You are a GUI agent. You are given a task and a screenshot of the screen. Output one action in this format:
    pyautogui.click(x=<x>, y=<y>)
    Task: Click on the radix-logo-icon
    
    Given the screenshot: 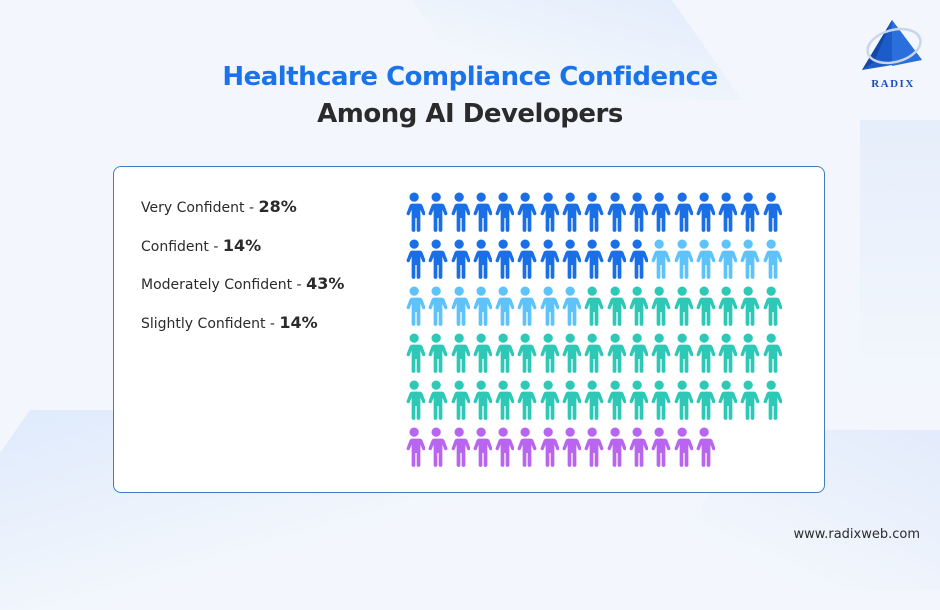 What is the action you would take?
    pyautogui.click(x=892, y=48)
    